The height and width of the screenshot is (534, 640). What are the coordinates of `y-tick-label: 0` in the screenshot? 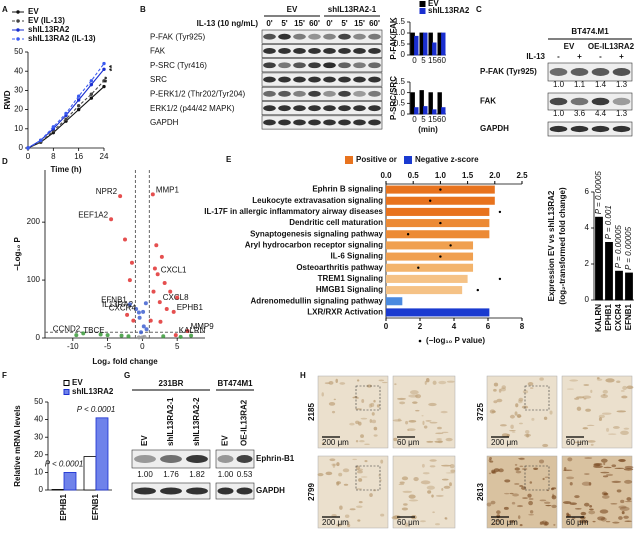 It's located at (38, 337).